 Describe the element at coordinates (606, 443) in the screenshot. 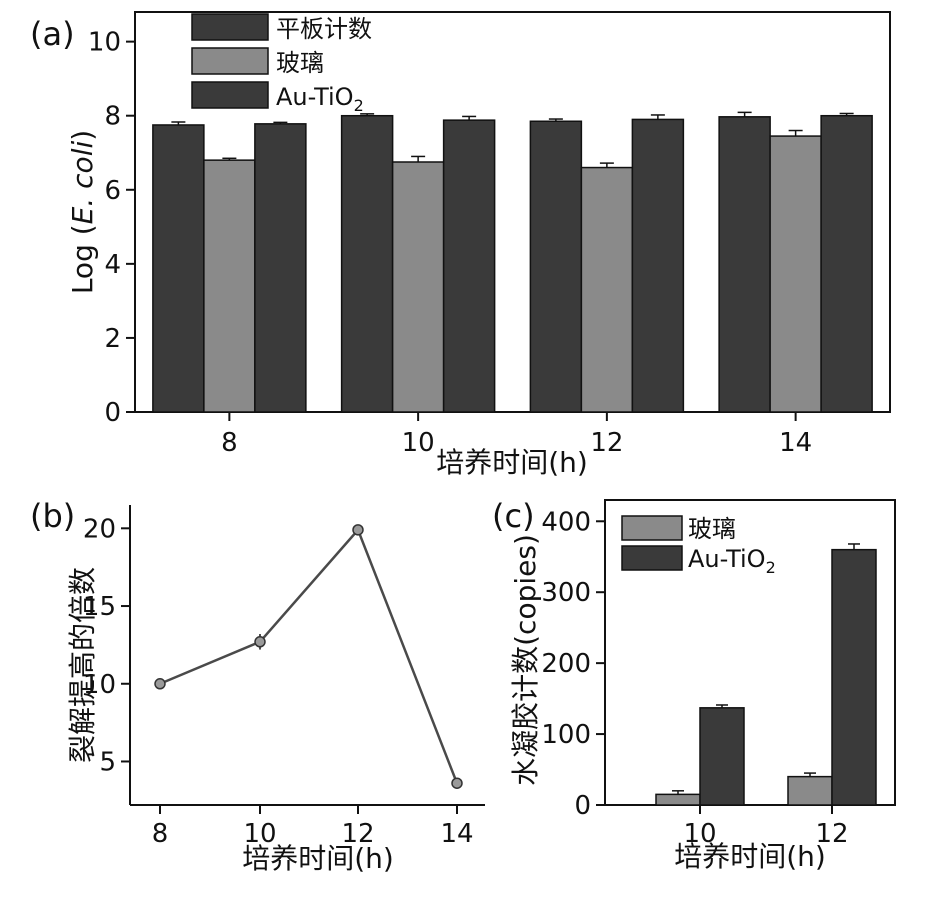

I see `panel-a-x-tick-label: 12` at that location.